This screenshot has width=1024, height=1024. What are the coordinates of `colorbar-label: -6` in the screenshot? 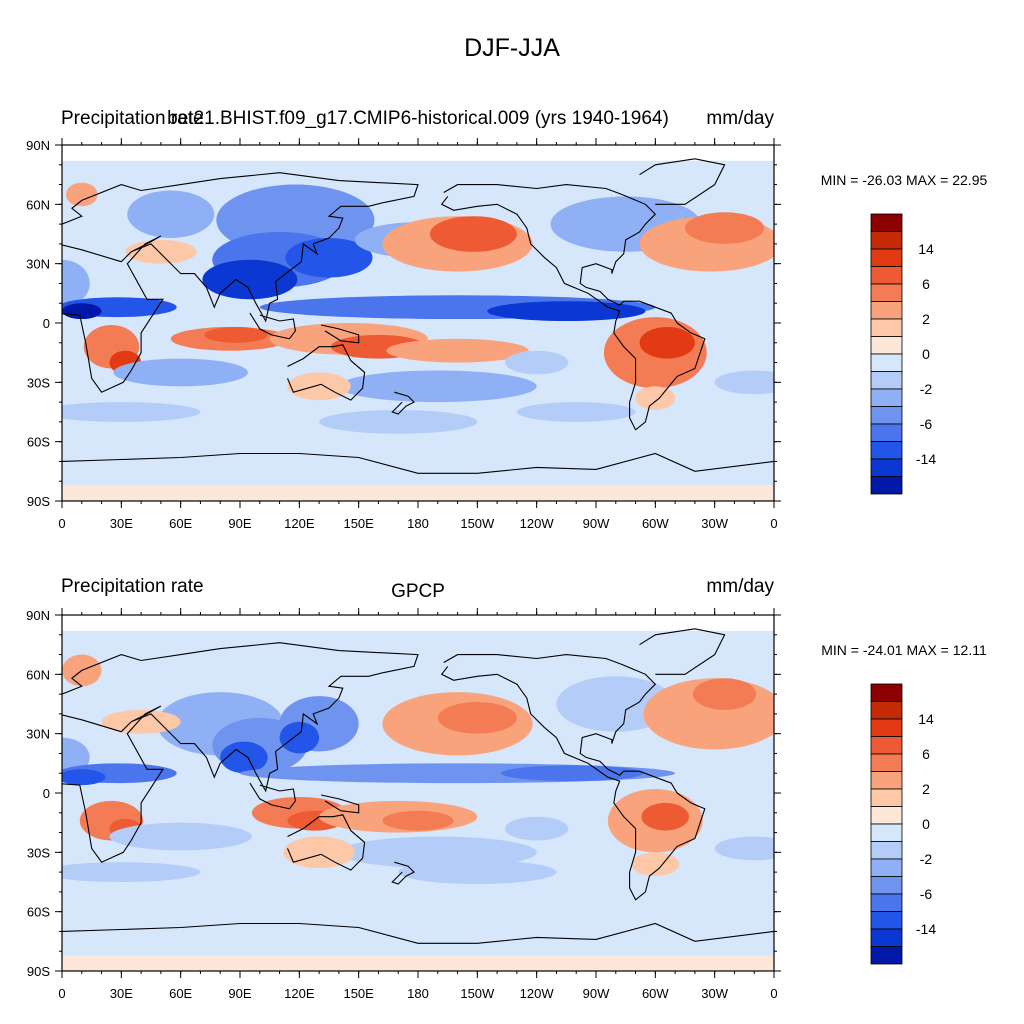 It's located at (926, 894).